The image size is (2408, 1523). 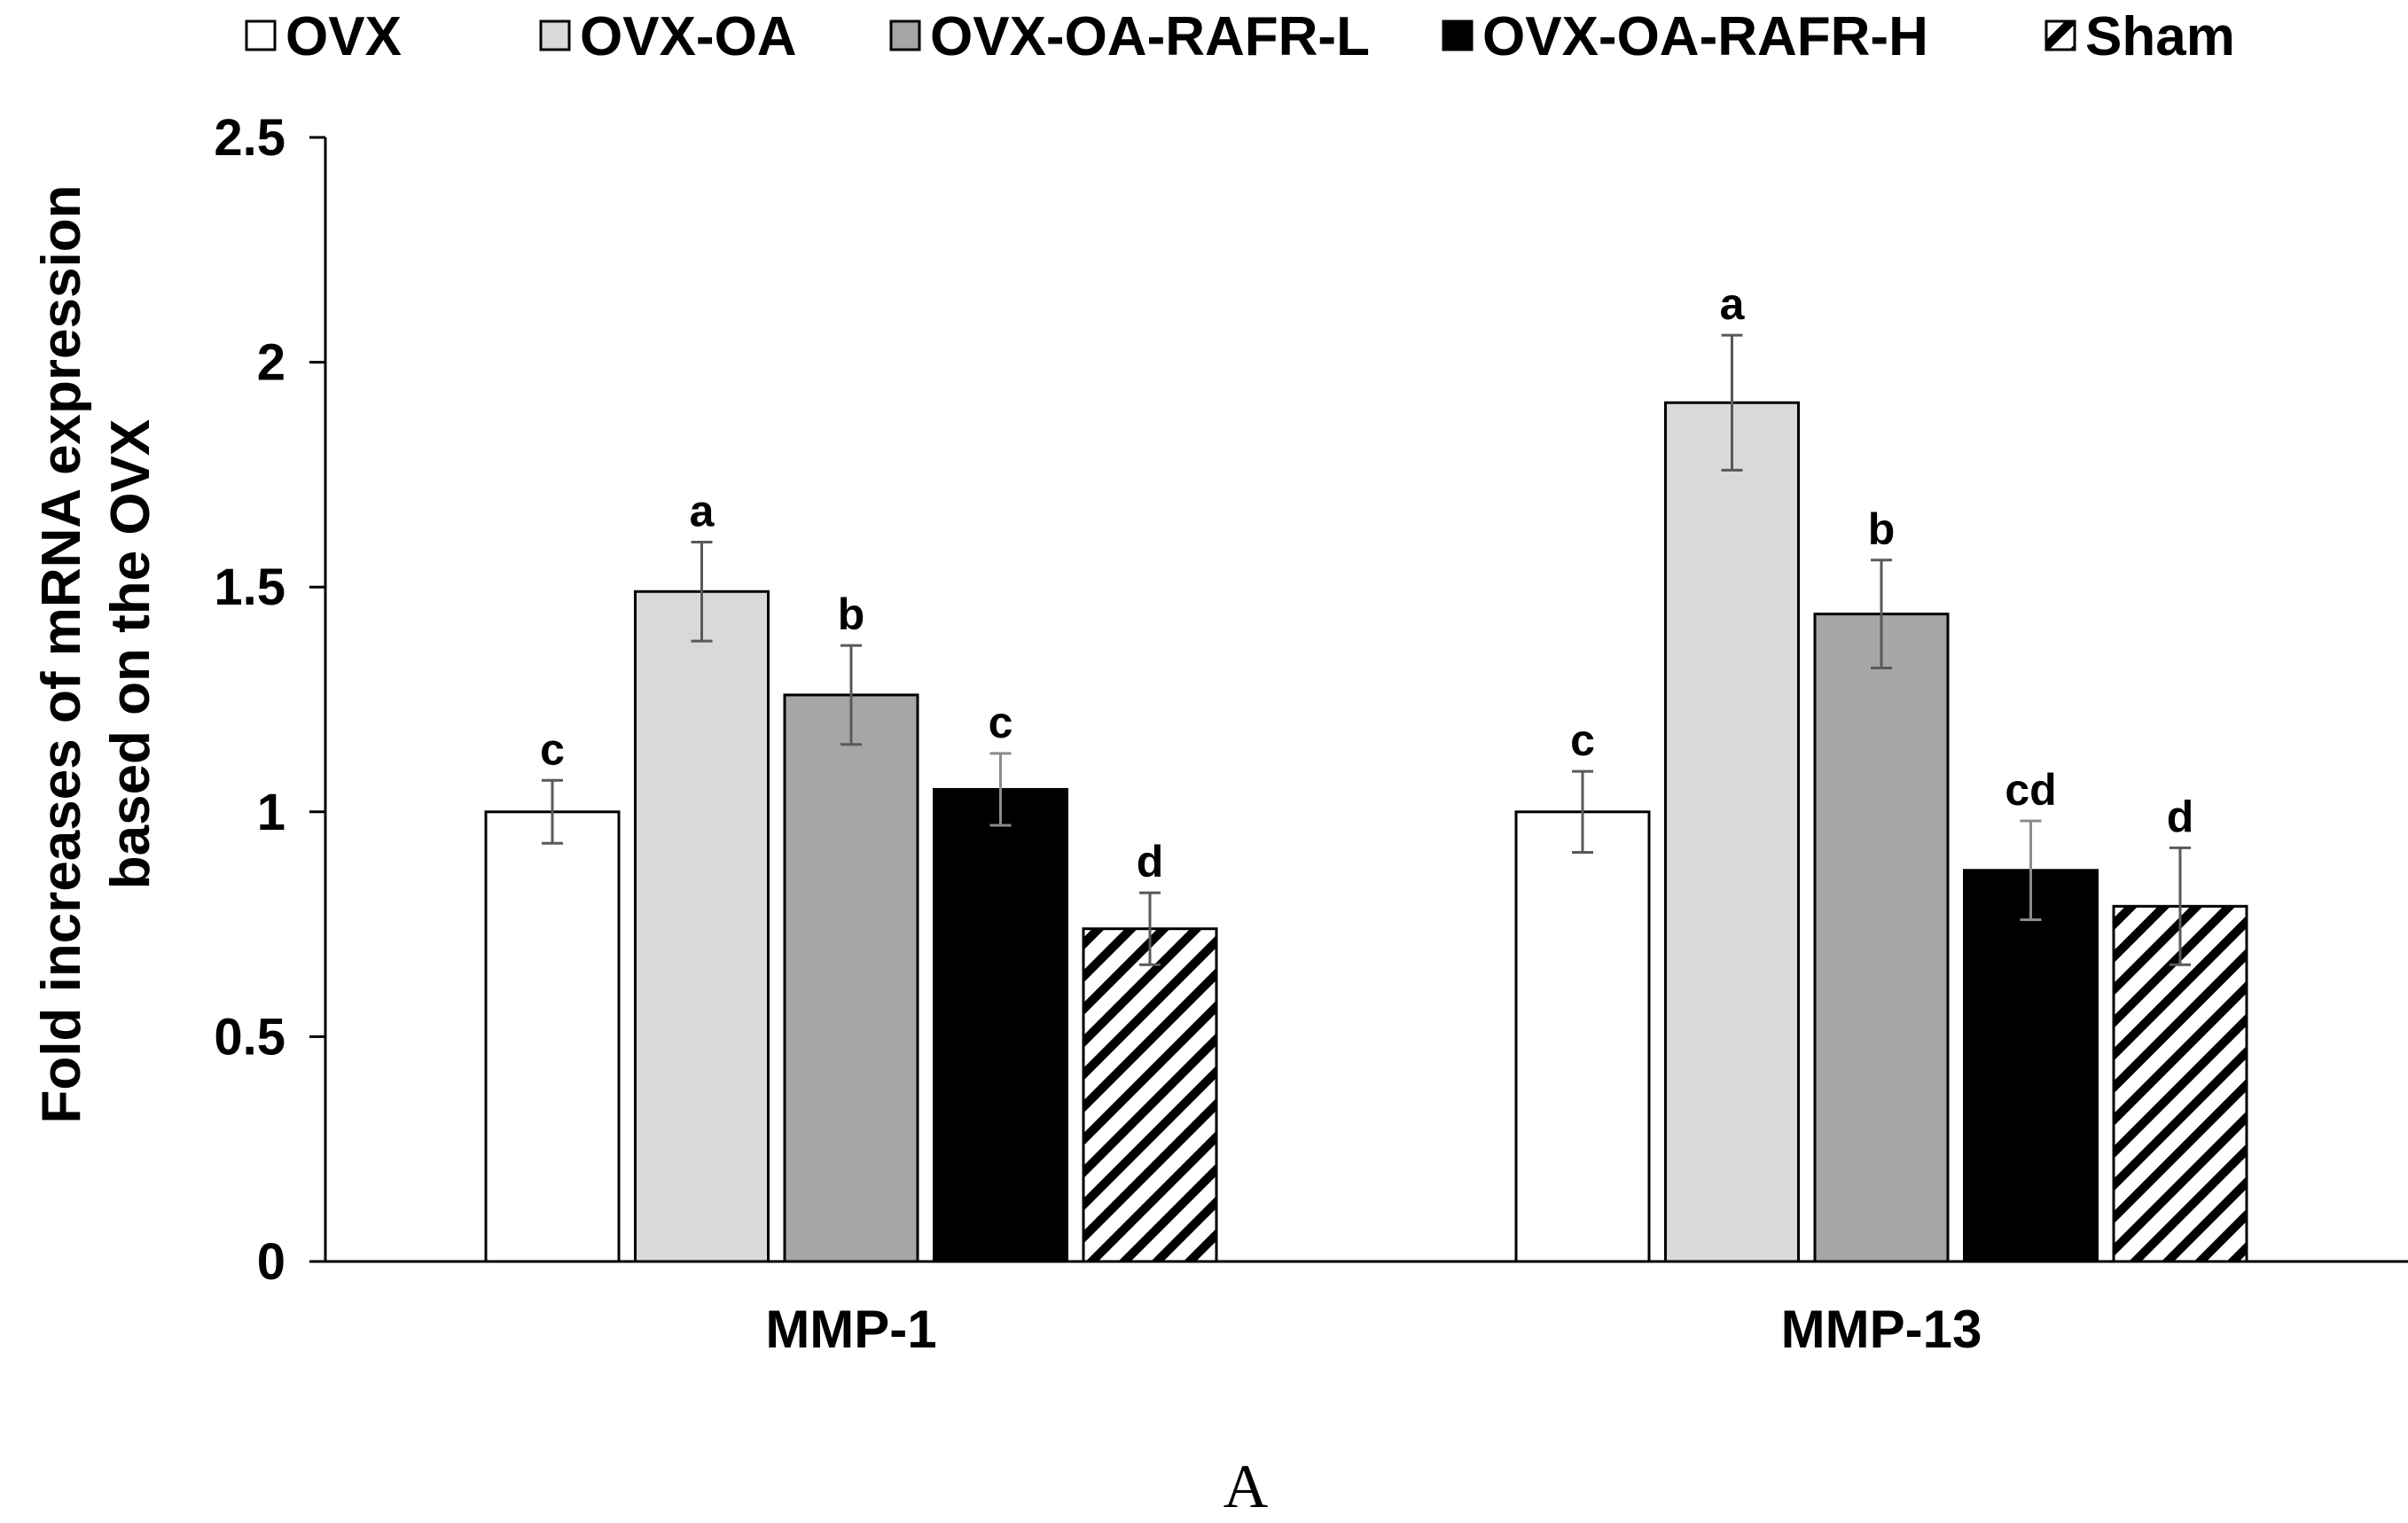 What do you see at coordinates (2030, 790) in the screenshot?
I see `significance-label: cd` at bounding box center [2030, 790].